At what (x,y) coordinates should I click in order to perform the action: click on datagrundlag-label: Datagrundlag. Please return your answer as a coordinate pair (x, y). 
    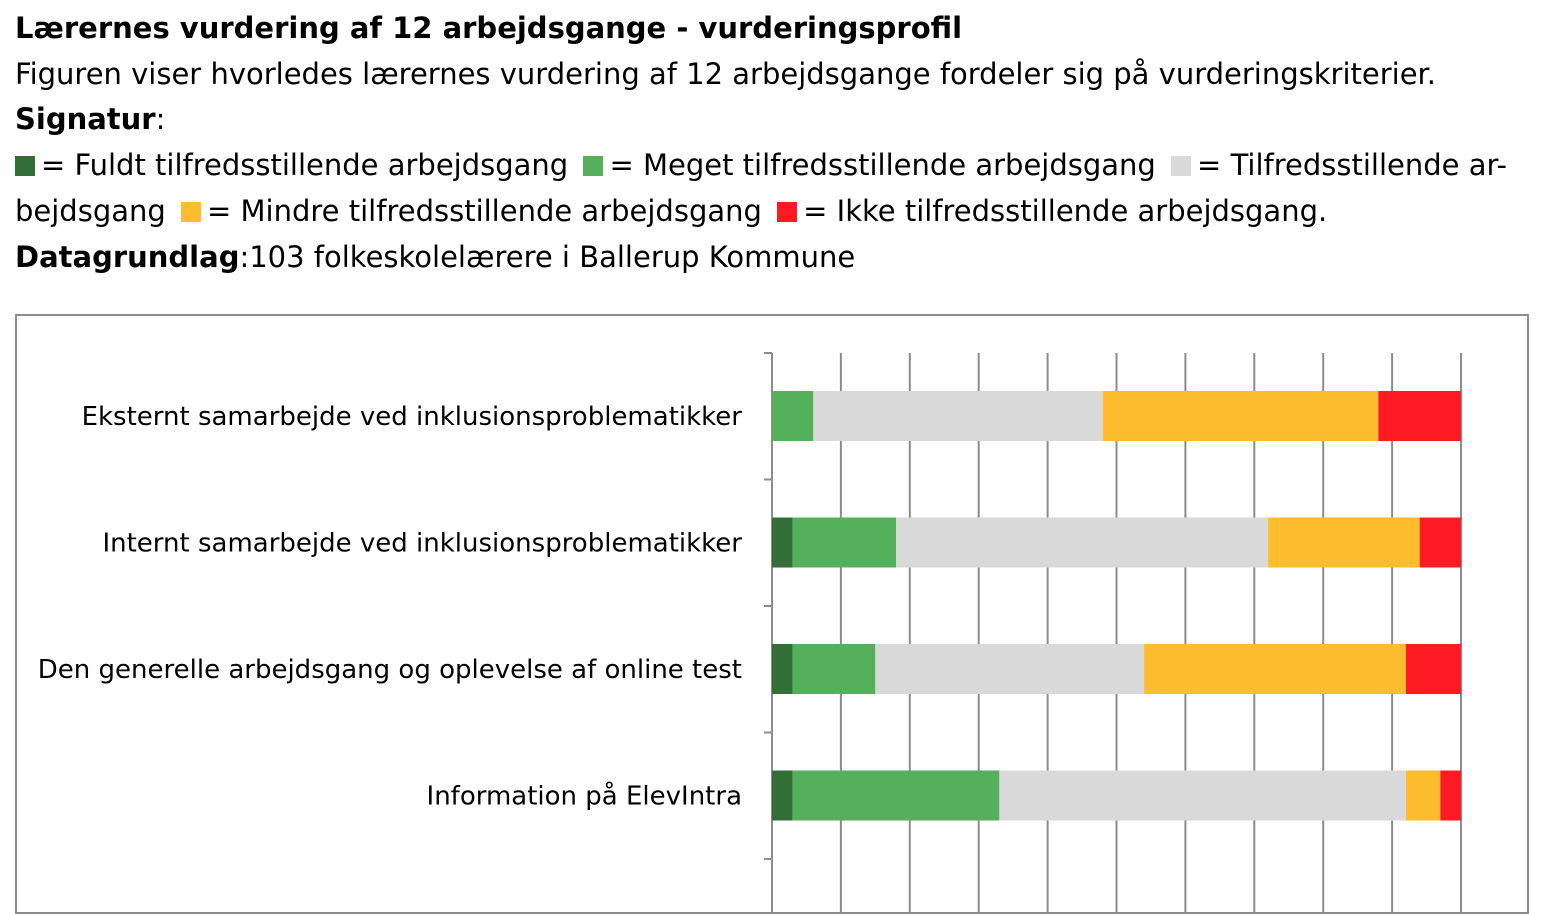
    Looking at the image, I should click on (127, 257).